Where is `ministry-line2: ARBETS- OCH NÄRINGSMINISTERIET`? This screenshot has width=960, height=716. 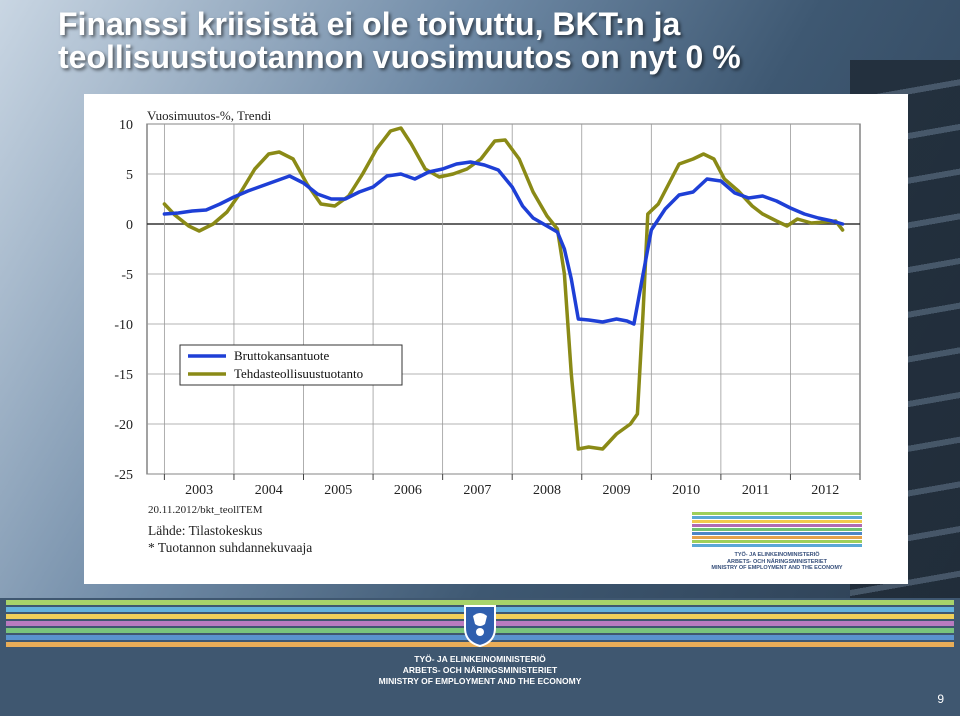 ministry-line2: ARBETS- OCH NÄRINGSMINISTERIET is located at coordinates (480, 670).